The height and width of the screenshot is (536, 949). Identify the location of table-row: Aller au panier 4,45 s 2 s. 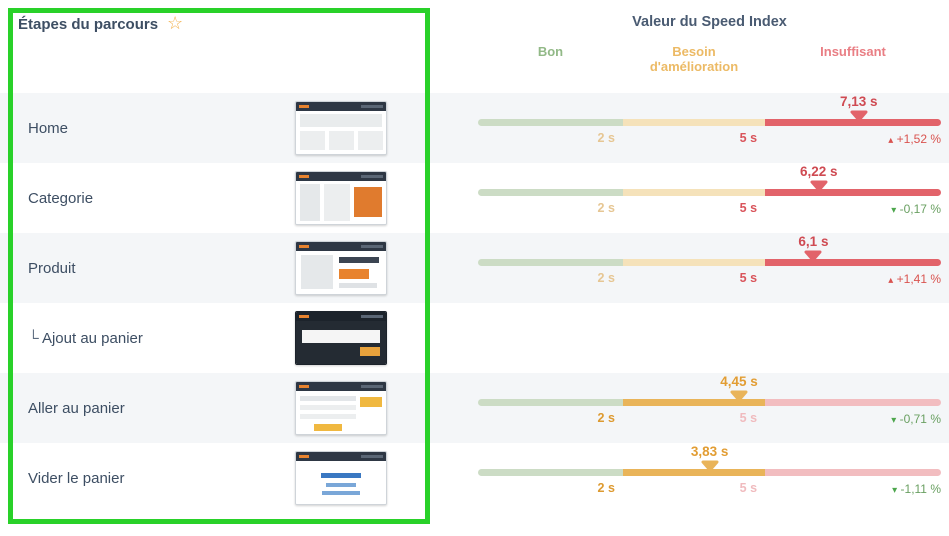
(474, 408).